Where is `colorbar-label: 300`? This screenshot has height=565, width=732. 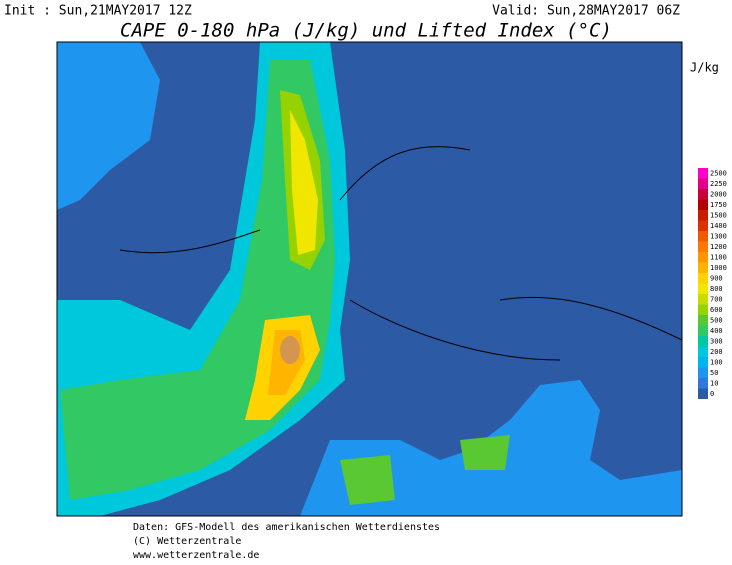 colorbar-label: 300 is located at coordinates (716, 341).